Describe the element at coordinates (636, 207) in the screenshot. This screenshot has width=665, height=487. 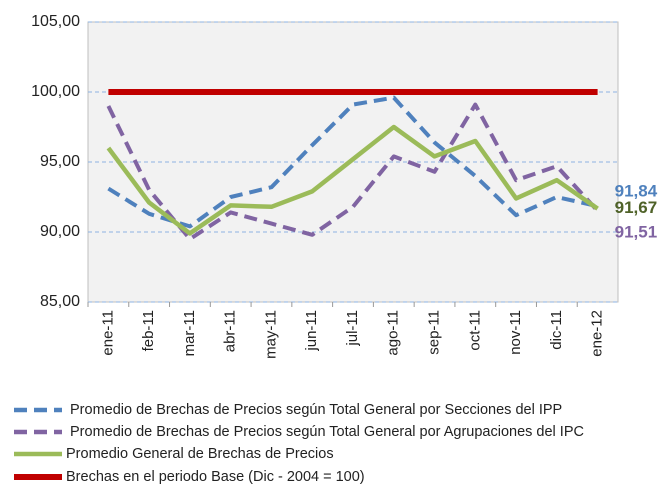
I see `value-label: 91,67` at that location.